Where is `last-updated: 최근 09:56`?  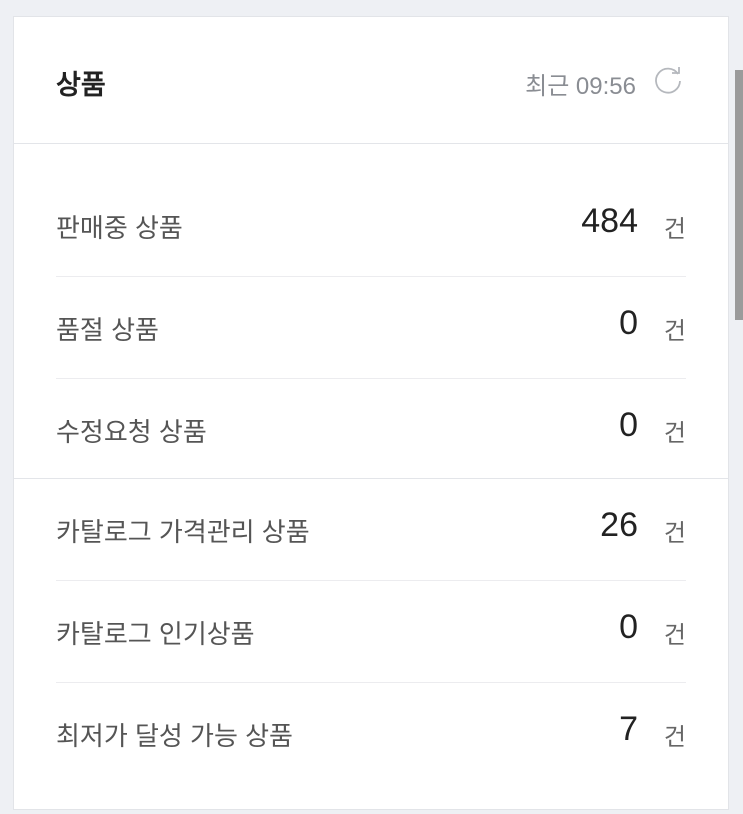
last-updated: 최근 09:56 is located at coordinates (580, 86).